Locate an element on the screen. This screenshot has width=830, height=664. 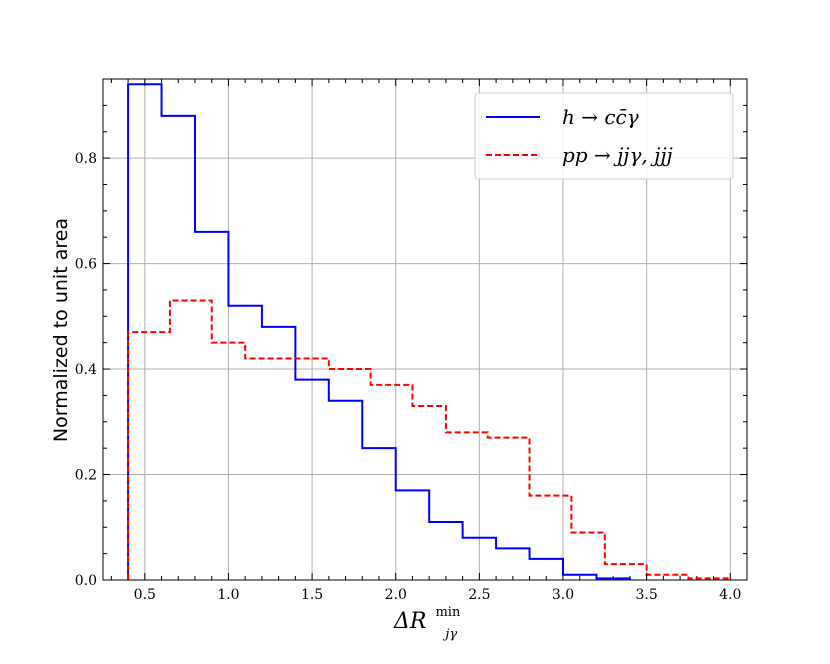
y-tick-label: 0.8 is located at coordinates (86, 159).